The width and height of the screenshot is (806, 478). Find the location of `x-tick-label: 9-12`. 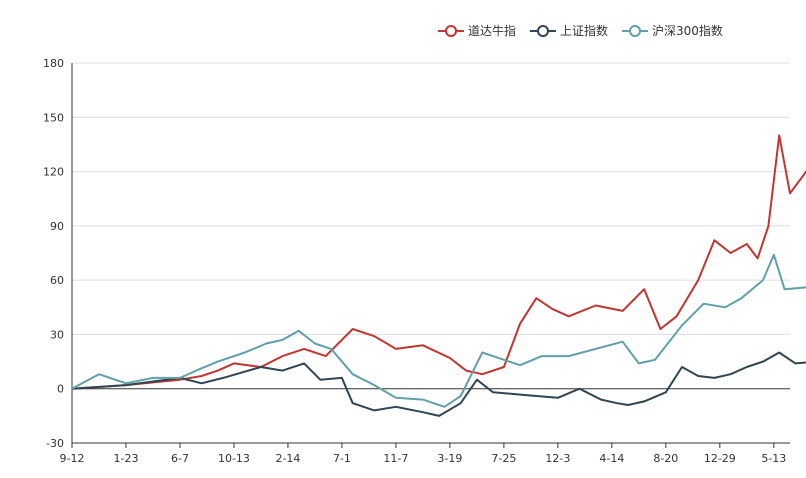

x-tick-label: 9-12 is located at coordinates (72, 458).